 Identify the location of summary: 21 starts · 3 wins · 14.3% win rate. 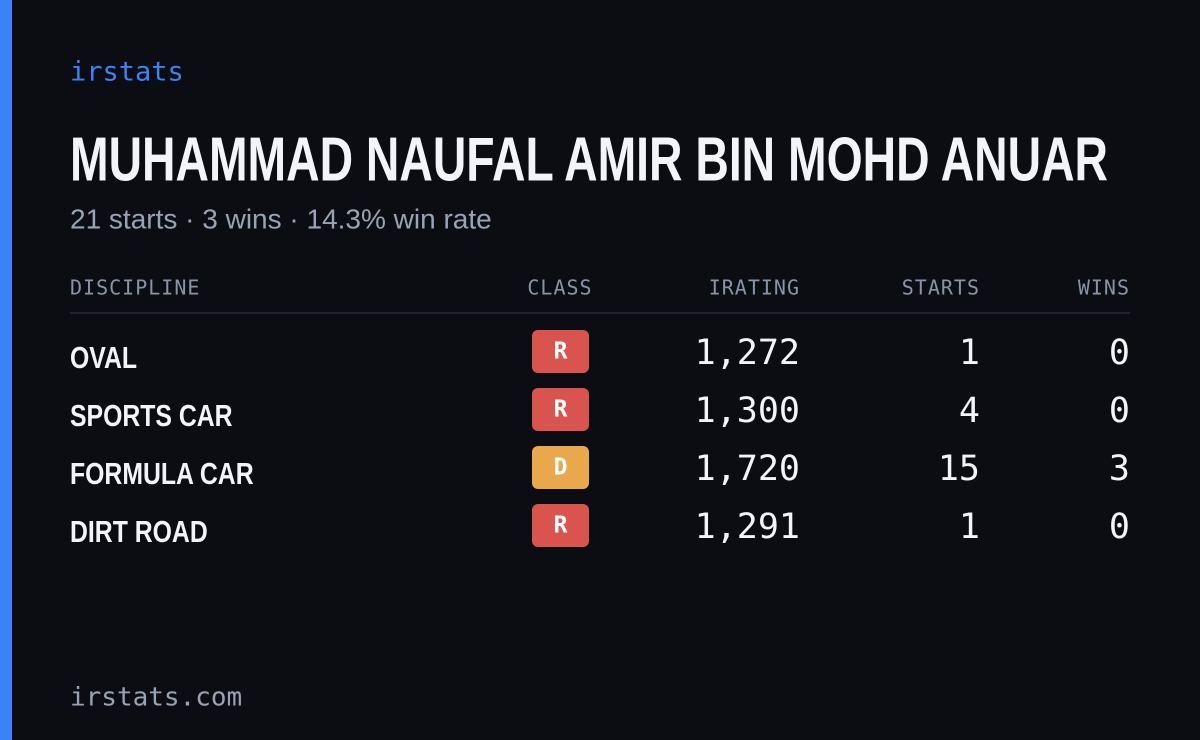
(281, 218).